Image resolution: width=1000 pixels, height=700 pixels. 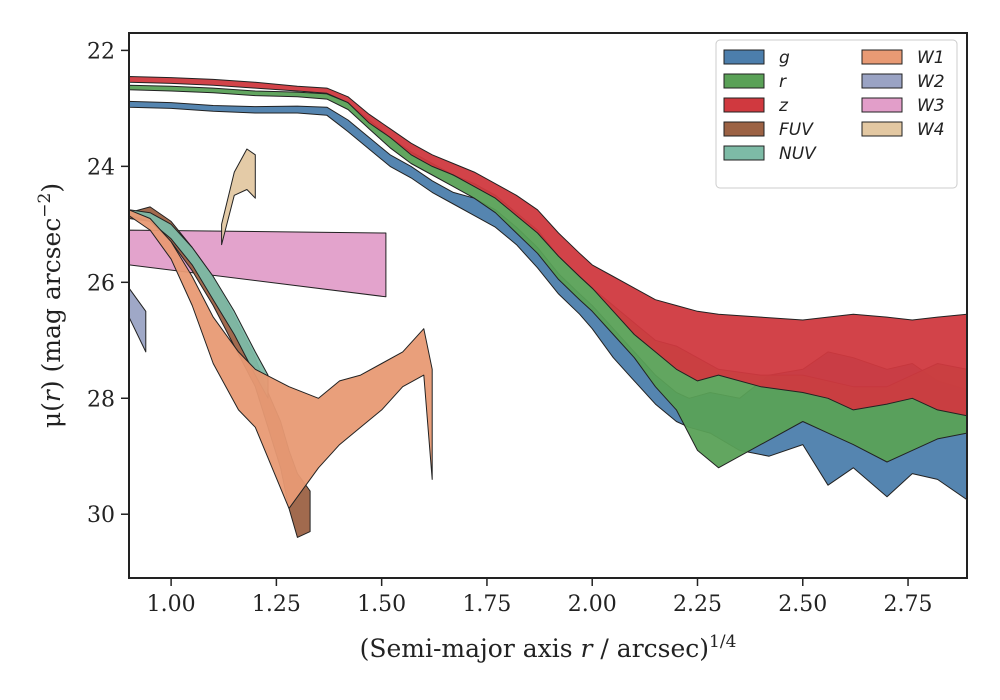 I want to click on legend: grz FUV NUV W1 W2 W3 W4, so click(x=836, y=114).